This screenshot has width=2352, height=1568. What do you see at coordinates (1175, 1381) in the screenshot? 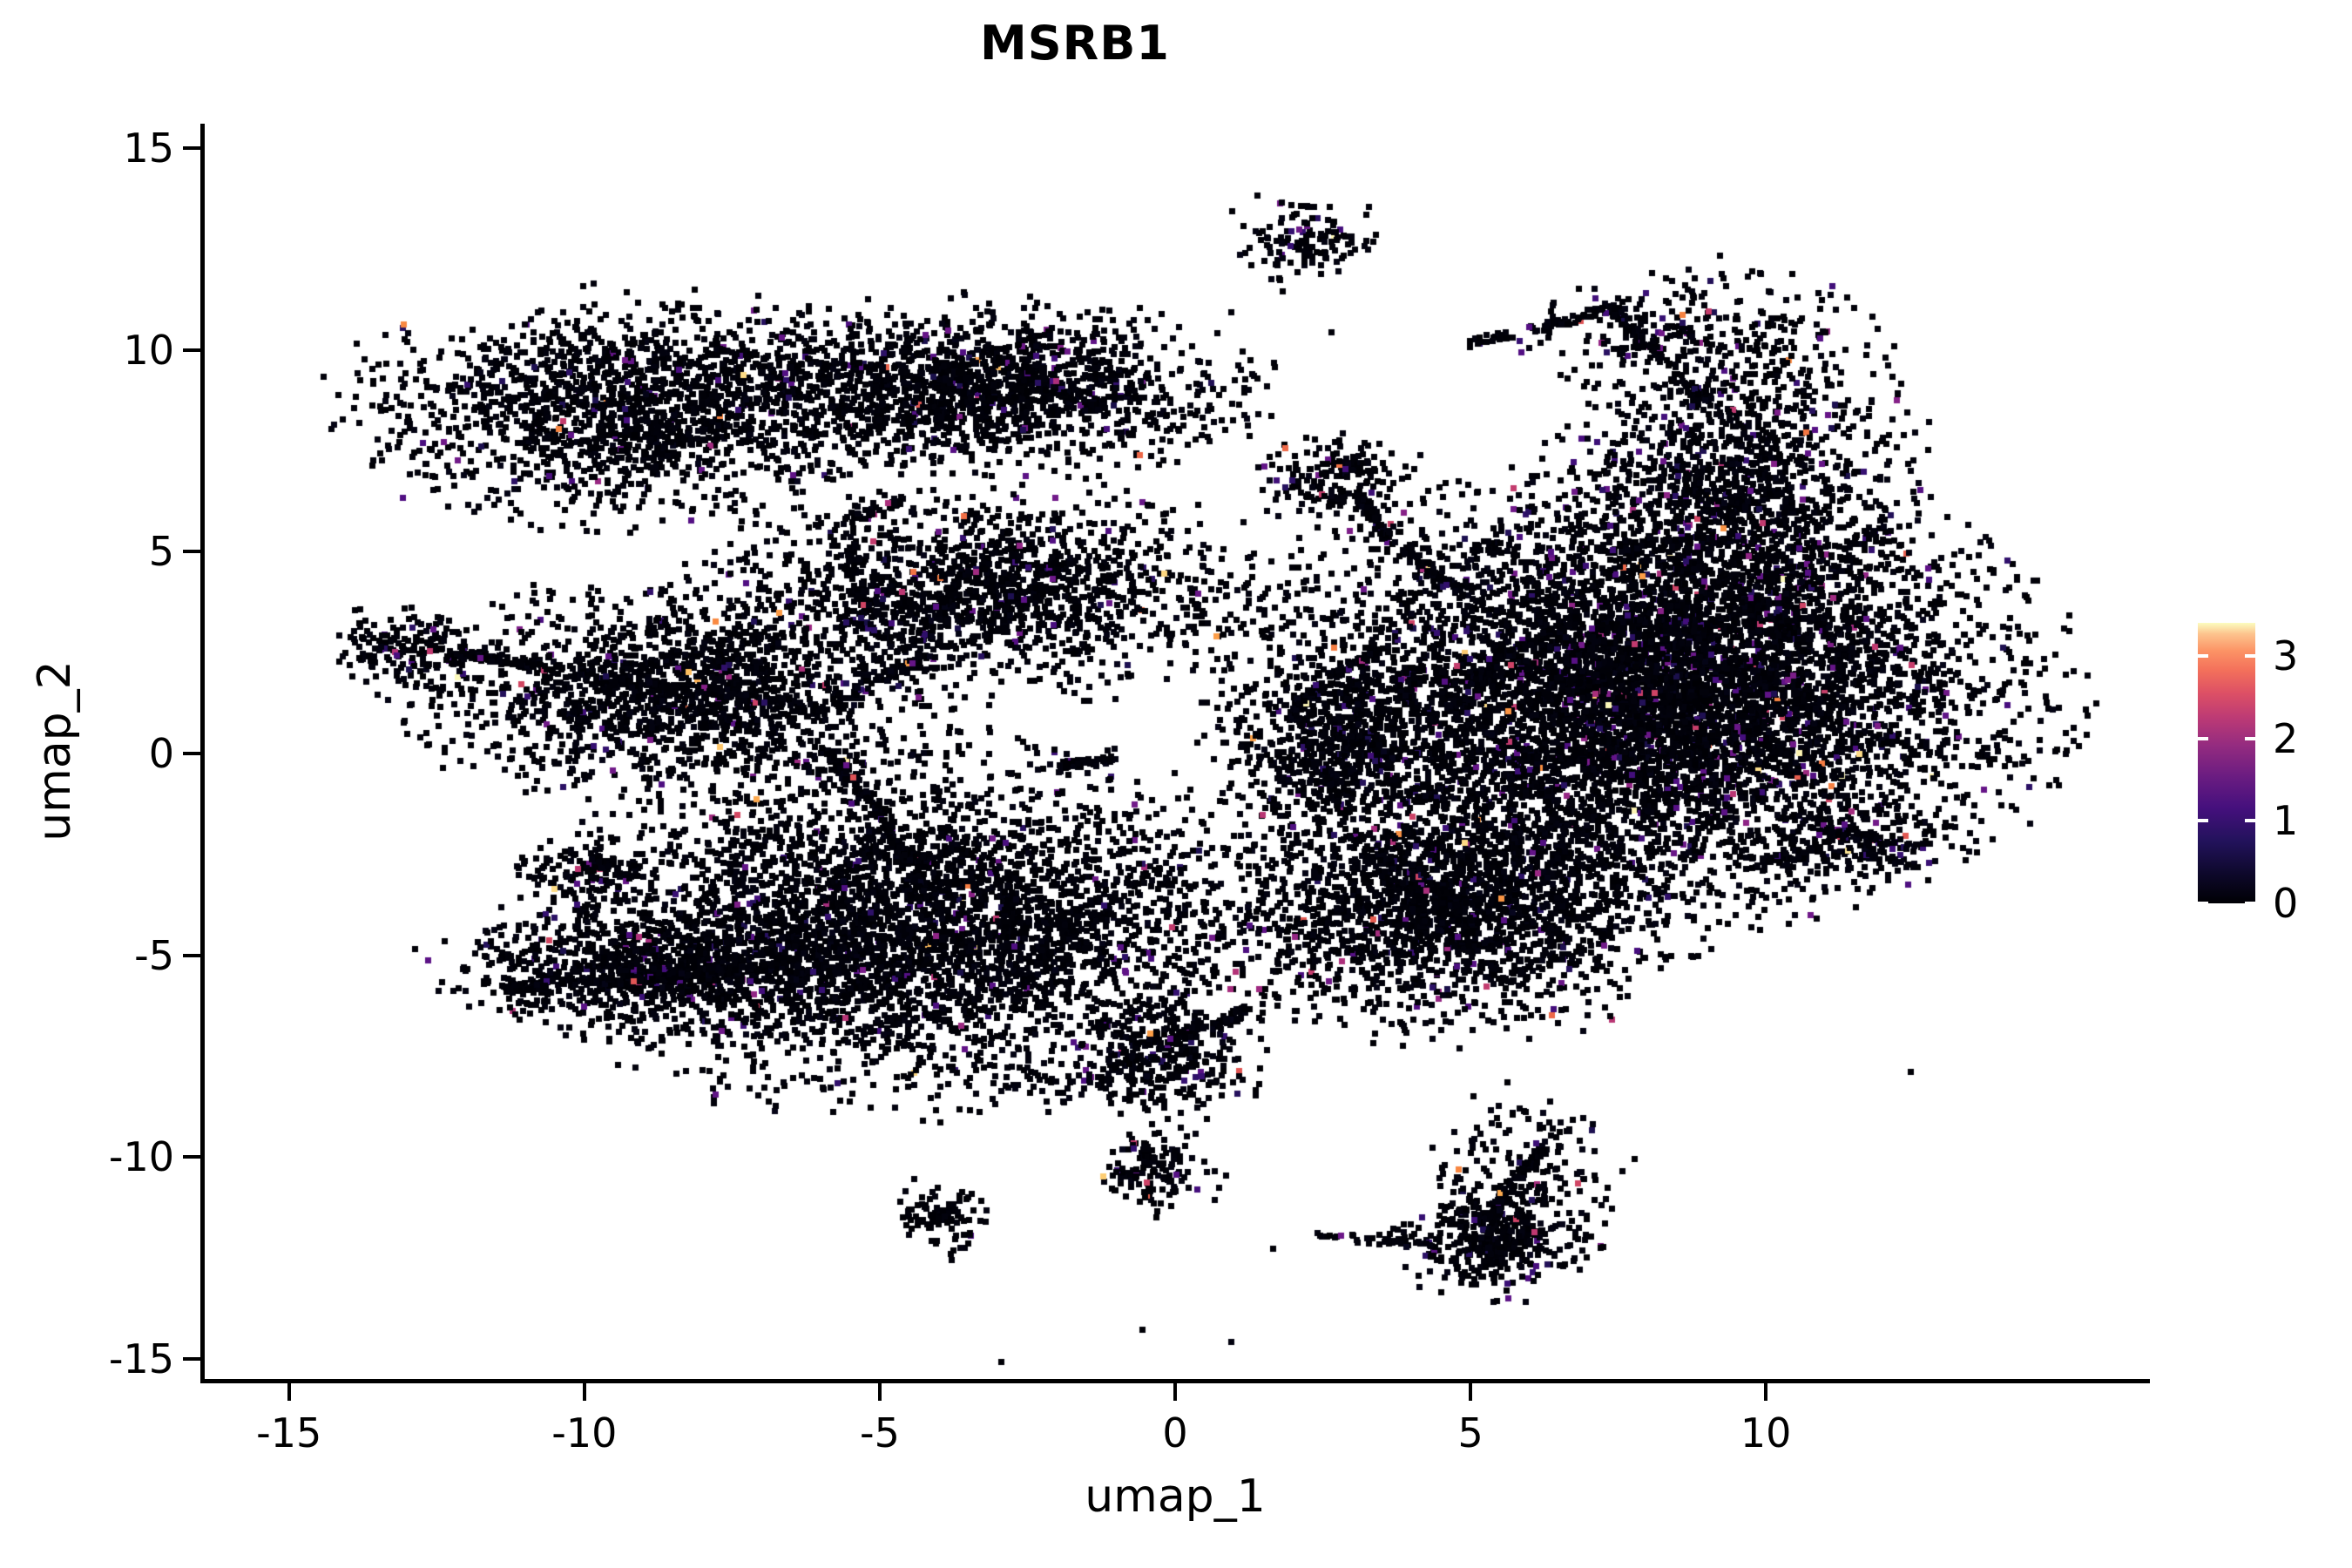
I see `x-axis-spine` at bounding box center [1175, 1381].